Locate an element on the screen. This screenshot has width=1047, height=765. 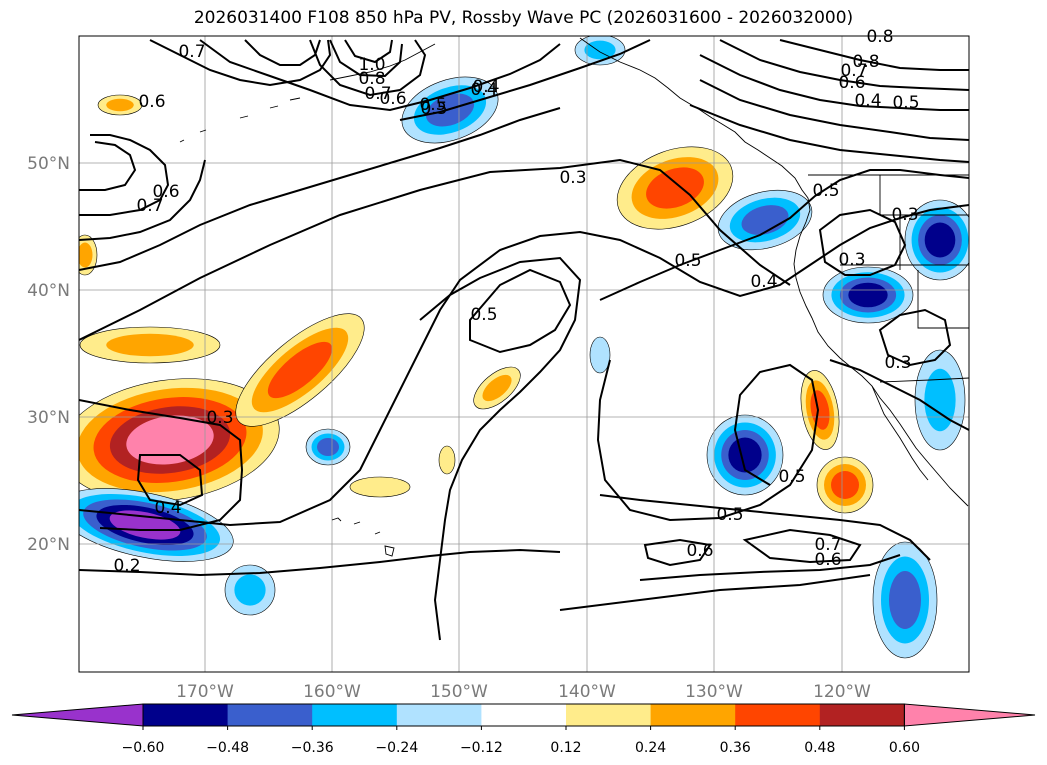
neg-blob-great-basin-outline is located at coordinates (868, 295).